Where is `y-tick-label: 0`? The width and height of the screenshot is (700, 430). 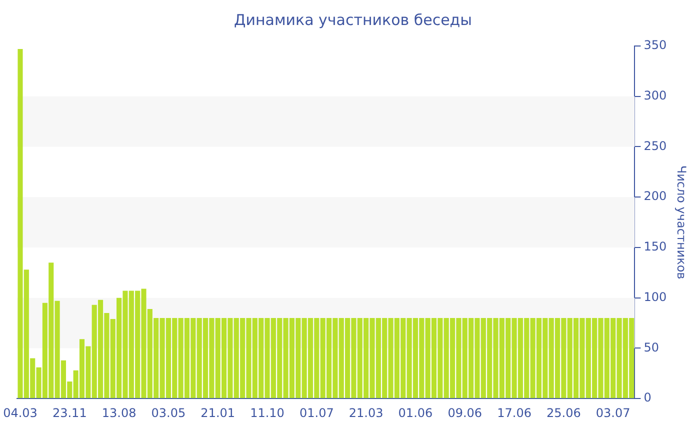 y-tick-label: 0 is located at coordinates (648, 397).